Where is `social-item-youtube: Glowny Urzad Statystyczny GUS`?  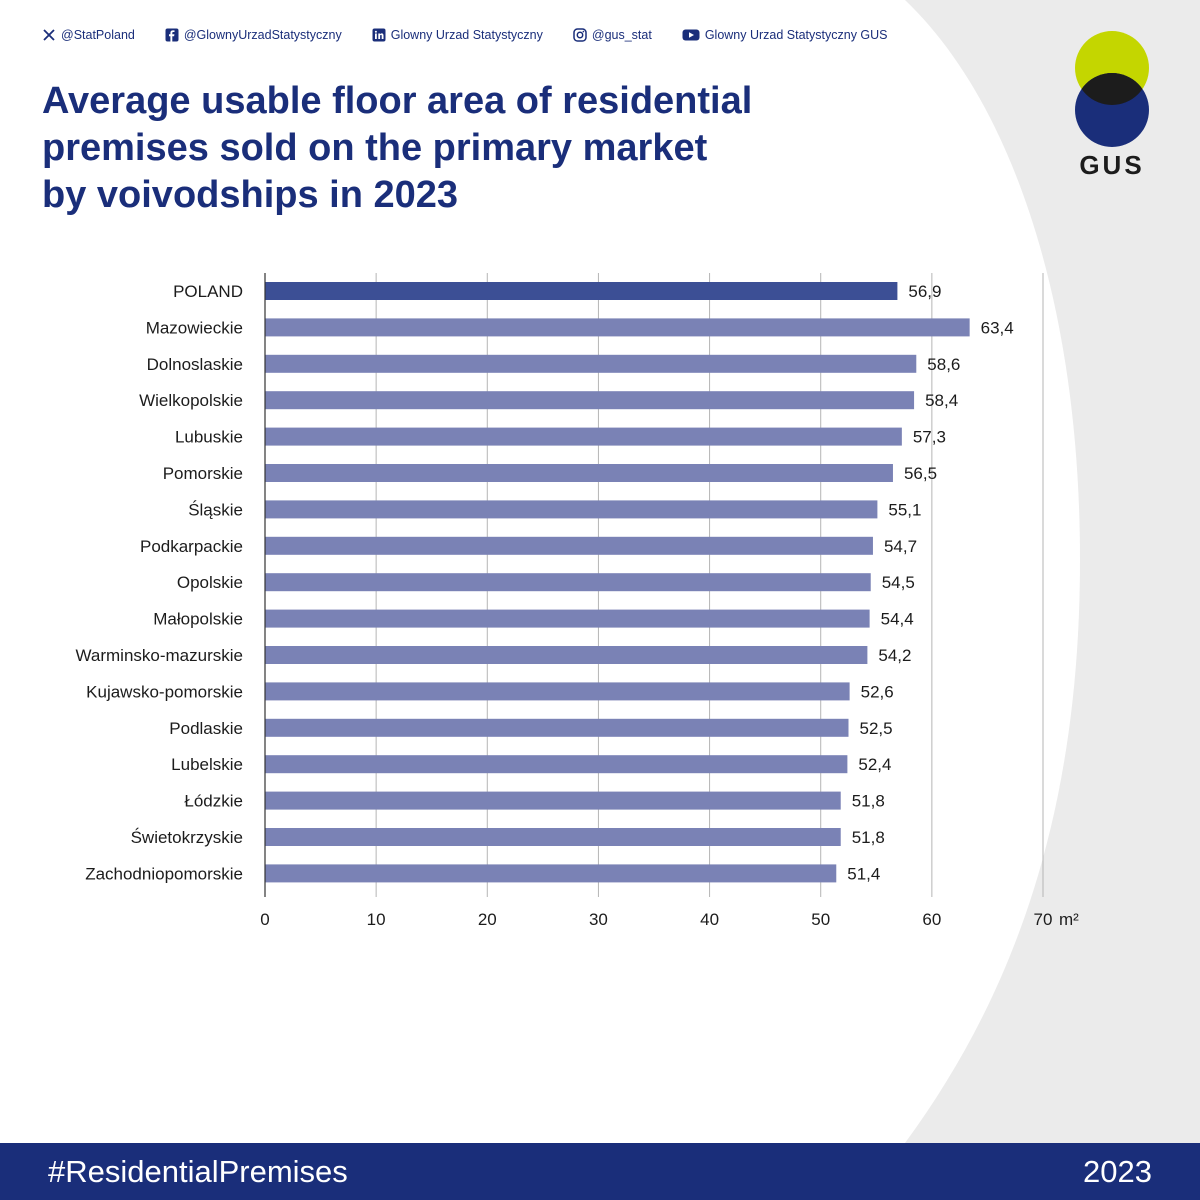
social-item-youtube: Glowny Urzad Statystyczny GUS is located at coordinates (785, 35).